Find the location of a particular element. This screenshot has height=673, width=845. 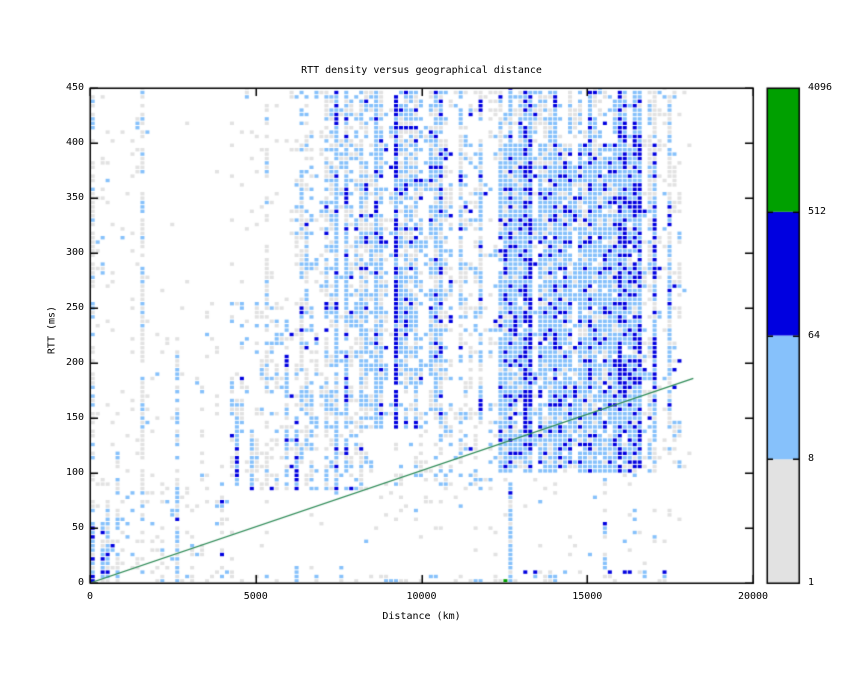

x-tick-label: 15000 is located at coordinates (587, 596).